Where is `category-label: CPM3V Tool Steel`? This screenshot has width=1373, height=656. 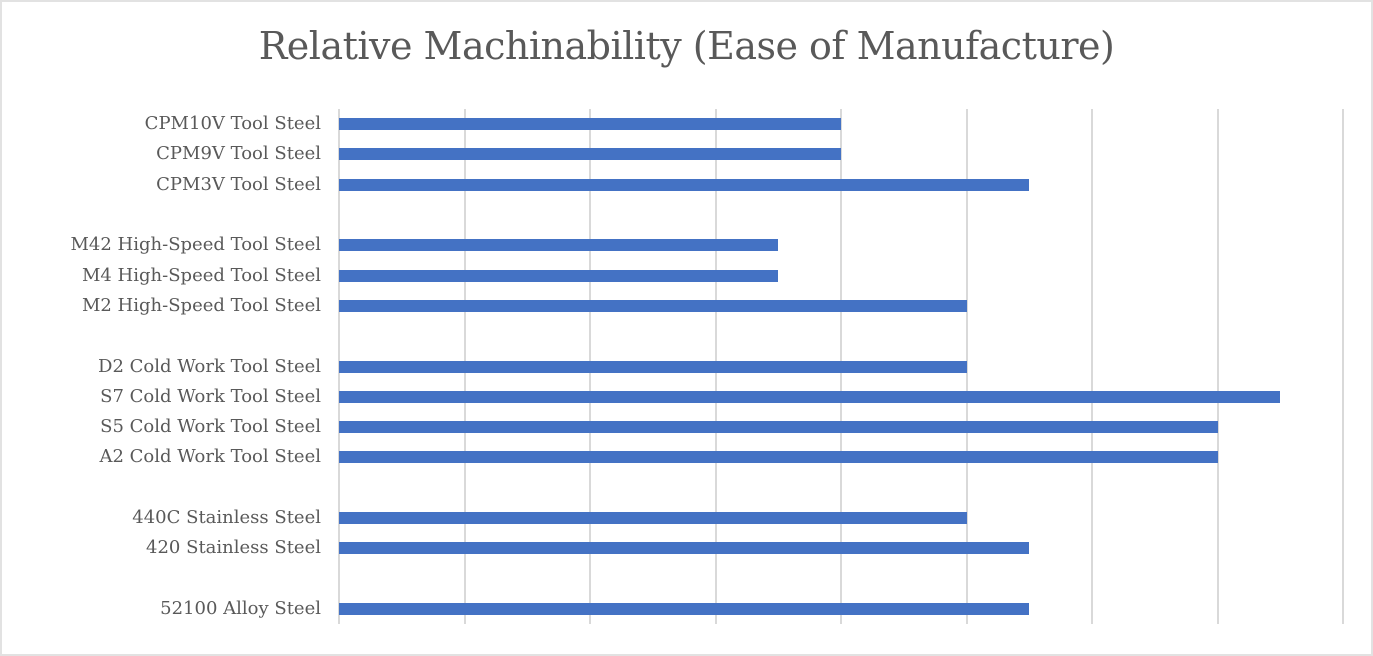 category-label: CPM3V Tool Steel is located at coordinates (238, 184).